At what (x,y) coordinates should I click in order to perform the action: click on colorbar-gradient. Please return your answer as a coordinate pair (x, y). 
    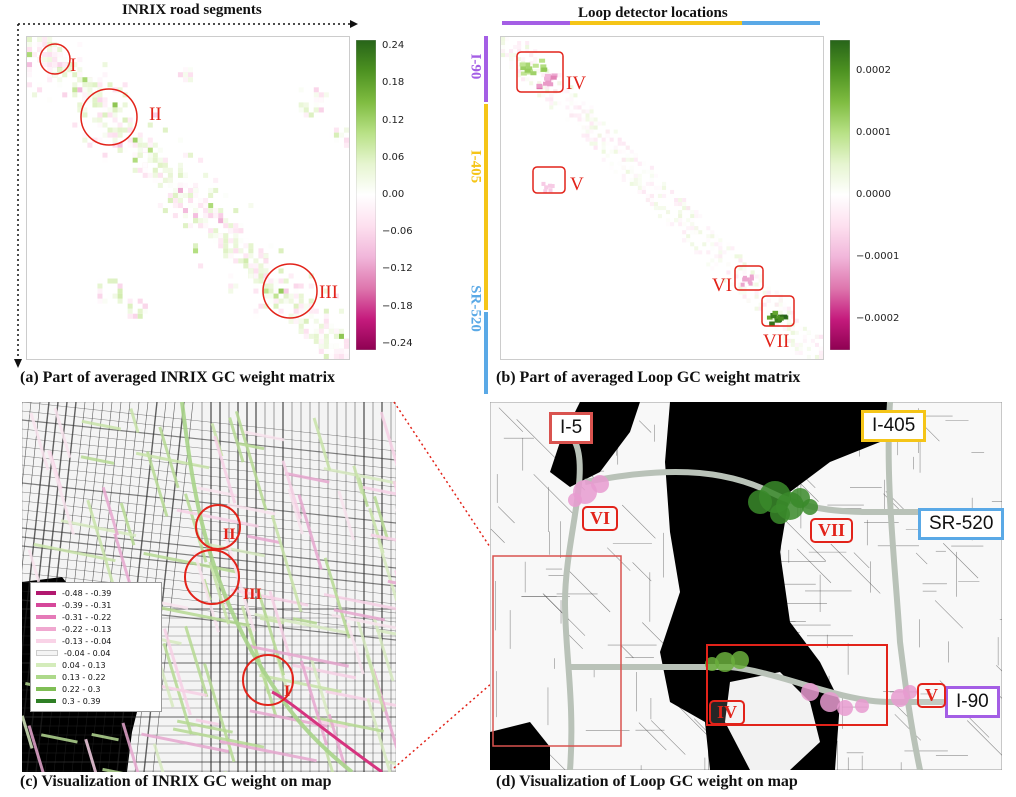
    Looking at the image, I should click on (840, 195).